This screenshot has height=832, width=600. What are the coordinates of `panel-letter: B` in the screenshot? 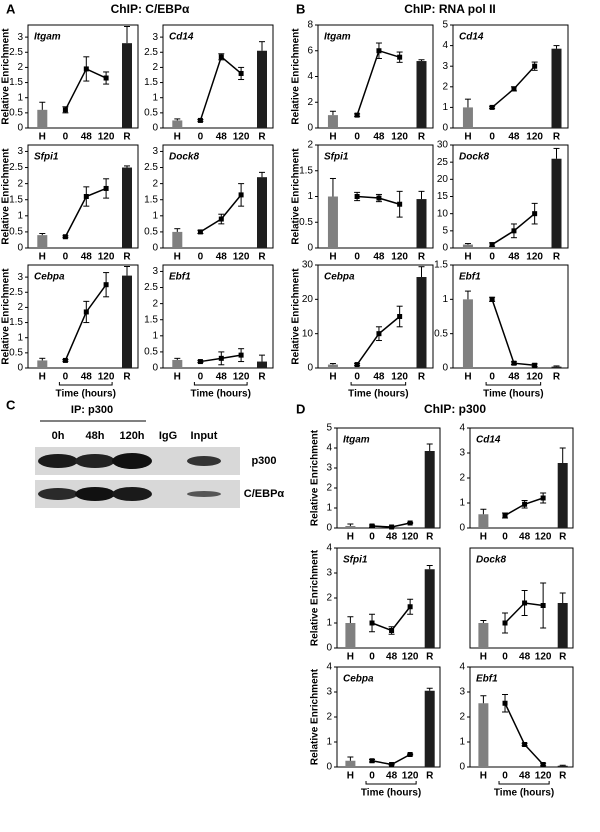 It's located at (300, 8).